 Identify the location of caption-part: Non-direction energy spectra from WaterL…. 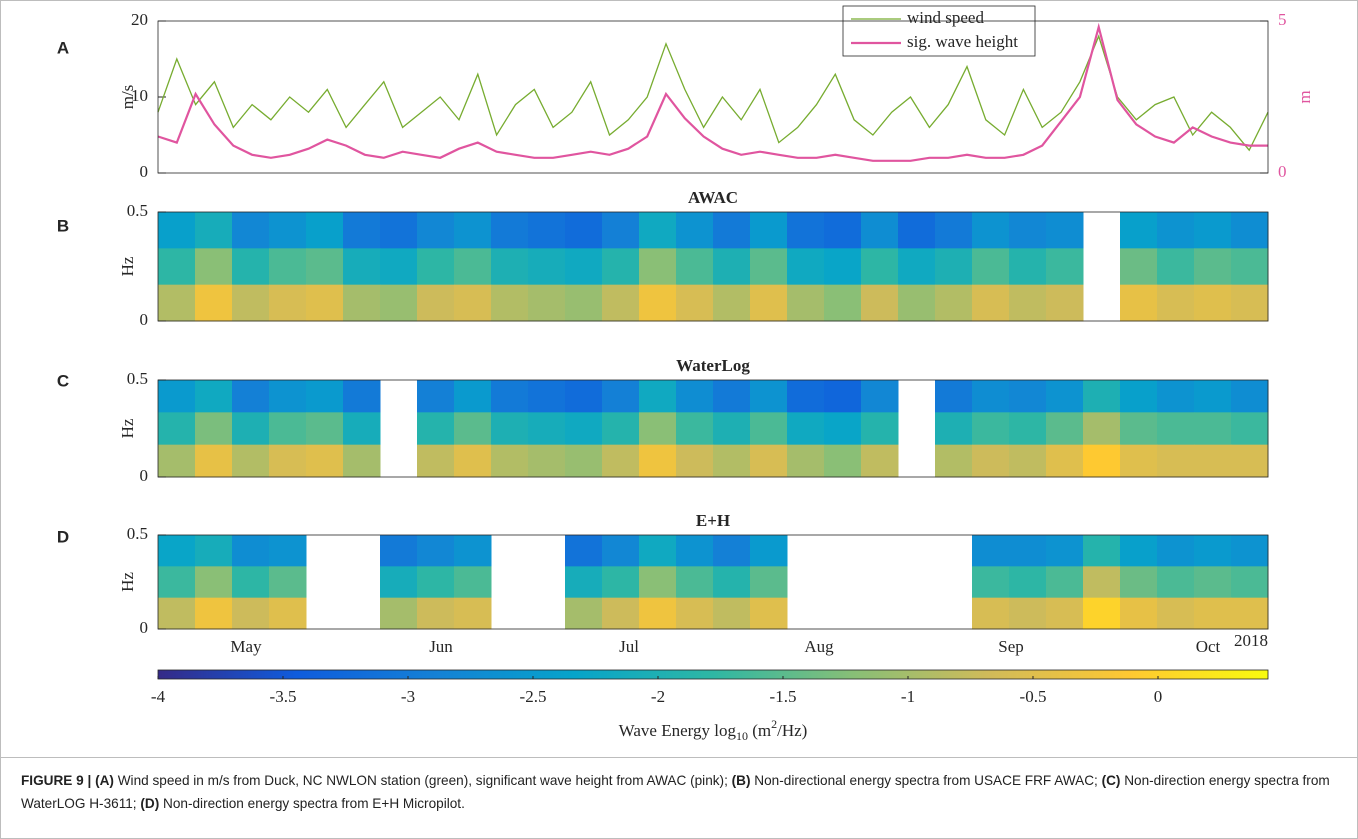
(675, 792).